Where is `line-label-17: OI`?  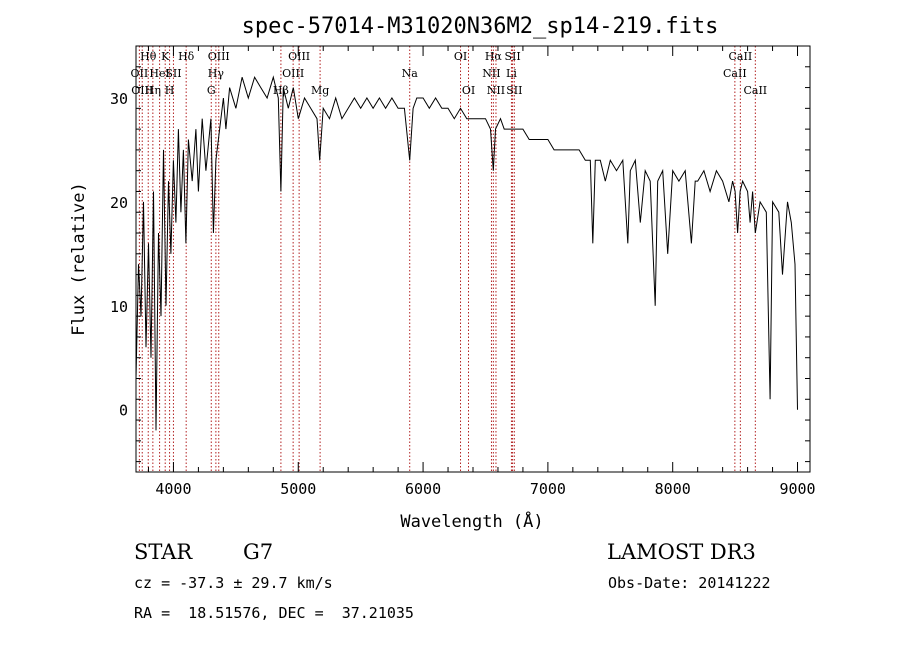
line-label-17: OI is located at coordinates (460, 56).